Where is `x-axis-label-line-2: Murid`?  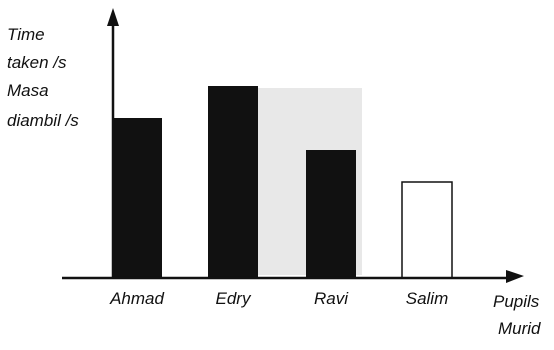 x-axis-label-line-2: Murid is located at coordinates (519, 328).